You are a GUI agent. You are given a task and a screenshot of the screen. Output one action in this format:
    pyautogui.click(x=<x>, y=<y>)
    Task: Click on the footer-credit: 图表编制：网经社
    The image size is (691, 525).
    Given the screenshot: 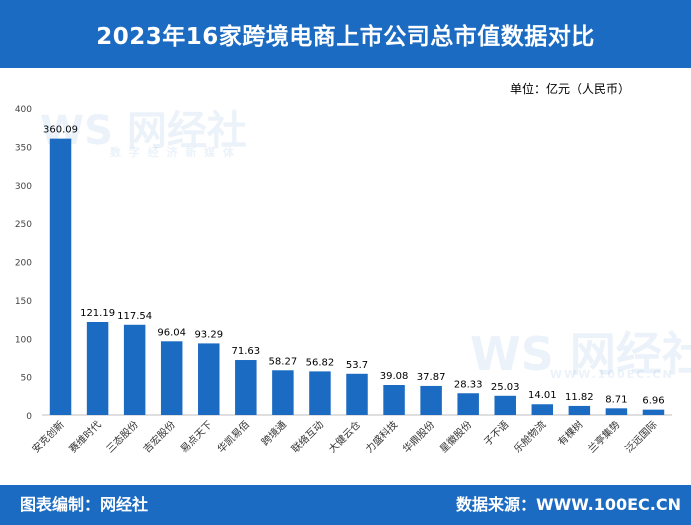 What is the action you would take?
    pyautogui.click(x=84, y=504)
    